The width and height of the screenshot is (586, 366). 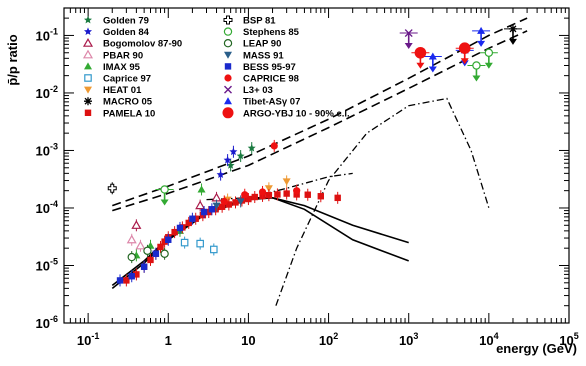 I want to click on legend-label-pamela-10: PAMELA 10, so click(x=129, y=113).